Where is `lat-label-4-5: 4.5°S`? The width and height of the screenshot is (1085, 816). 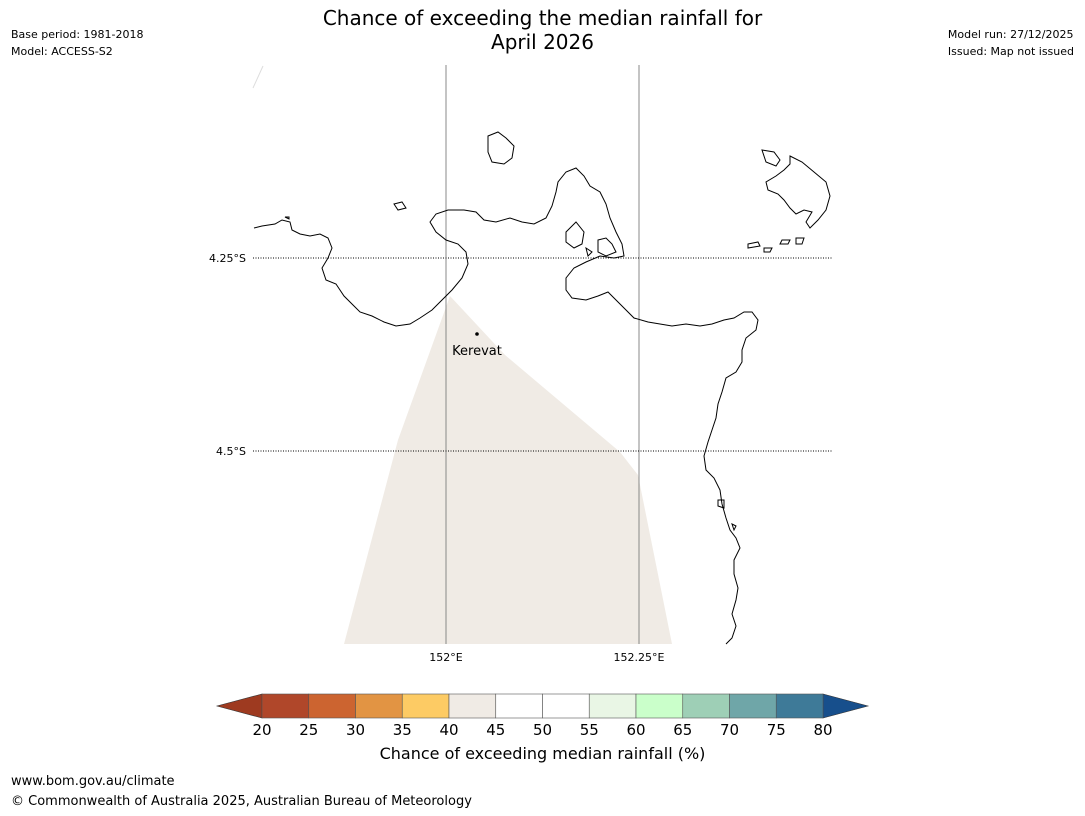 lat-label-4-5: 4.5°S is located at coordinates (231, 451).